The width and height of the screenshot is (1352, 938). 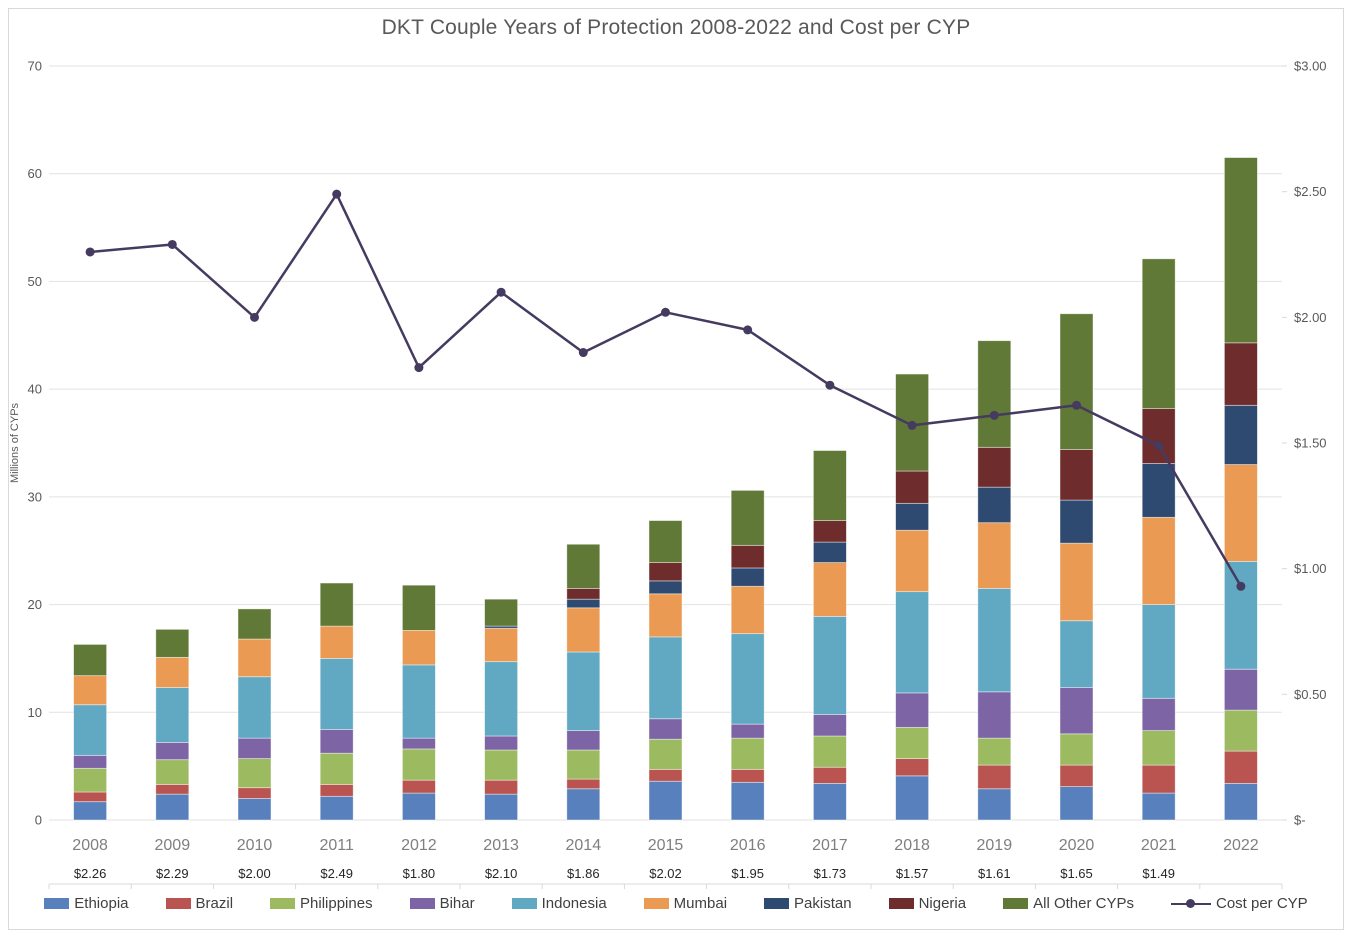 What do you see at coordinates (901, 903) in the screenshot?
I see `legend-swatch-nigeria` at bounding box center [901, 903].